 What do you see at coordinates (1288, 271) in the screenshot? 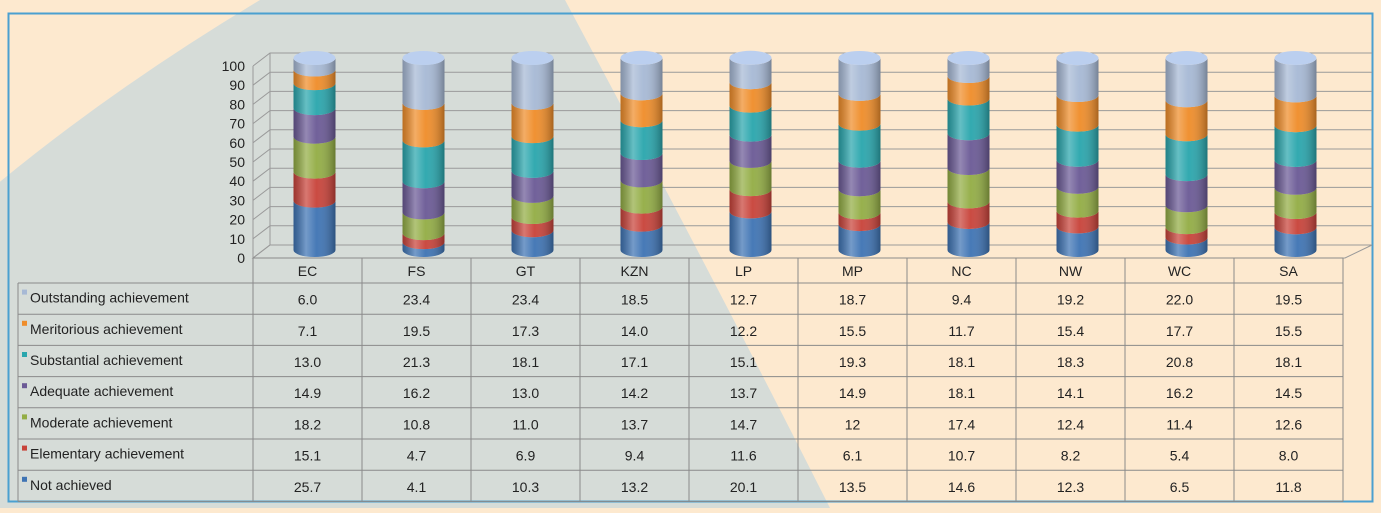
I see `category-label: SA` at bounding box center [1288, 271].